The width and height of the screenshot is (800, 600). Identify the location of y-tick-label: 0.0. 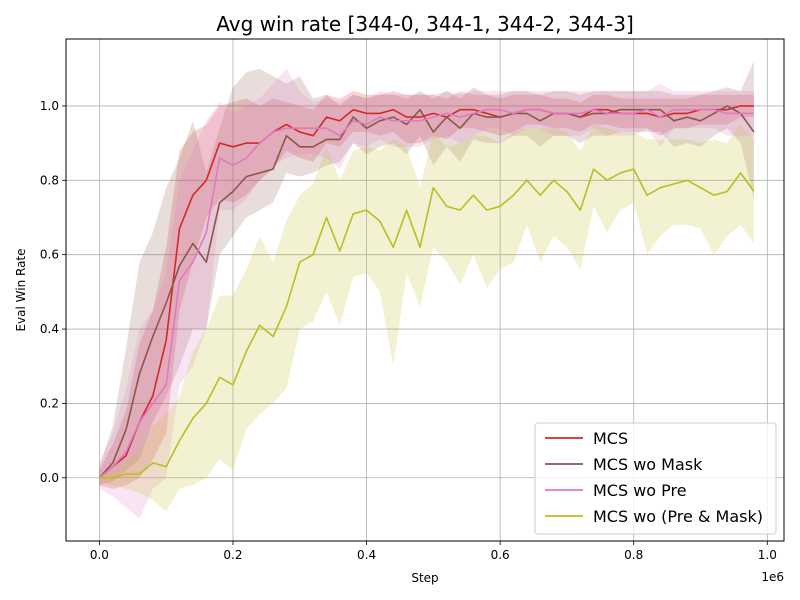
(49, 478).